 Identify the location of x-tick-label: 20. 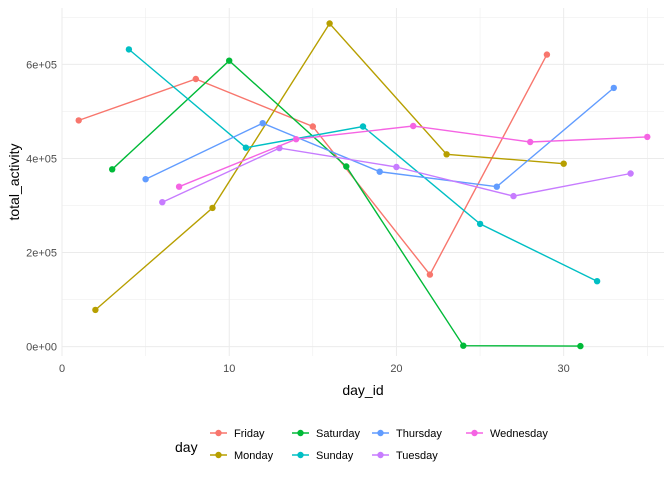
(396, 369).